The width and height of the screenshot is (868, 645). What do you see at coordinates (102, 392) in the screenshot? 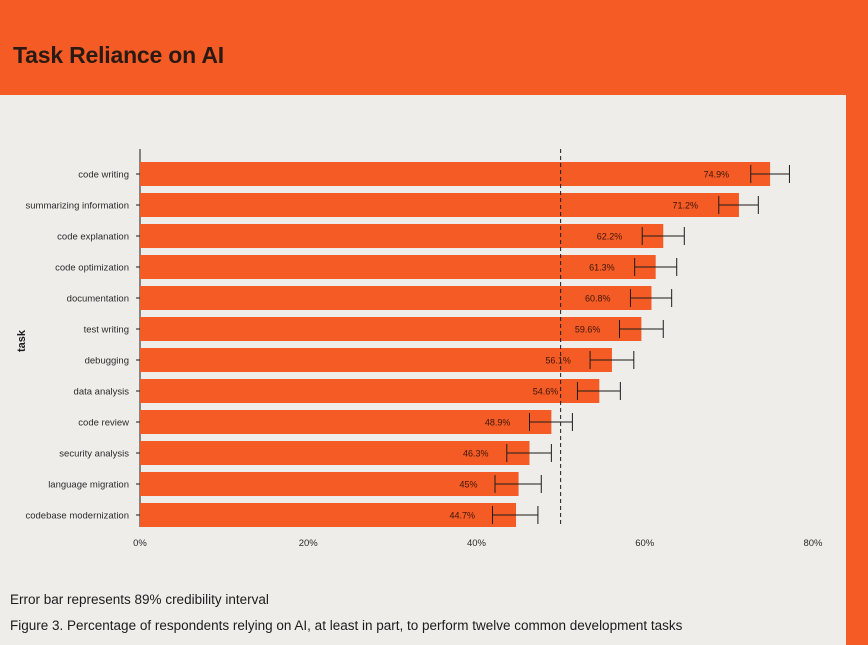
I see `category-label: data analysis` at bounding box center [102, 392].